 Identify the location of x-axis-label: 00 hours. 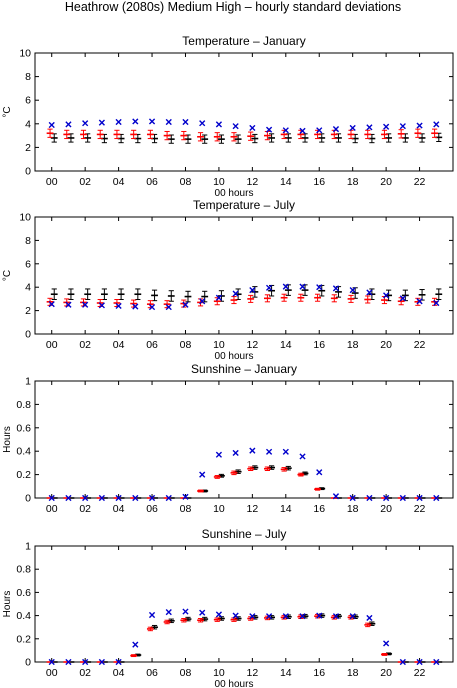
(234, 193).